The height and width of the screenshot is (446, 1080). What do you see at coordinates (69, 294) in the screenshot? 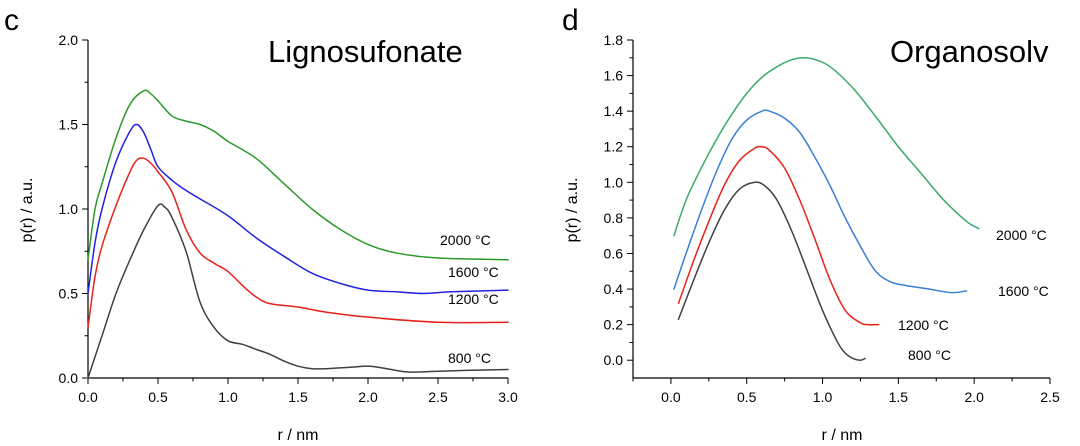
I see `y-tick-label-c: 0.5` at bounding box center [69, 294].